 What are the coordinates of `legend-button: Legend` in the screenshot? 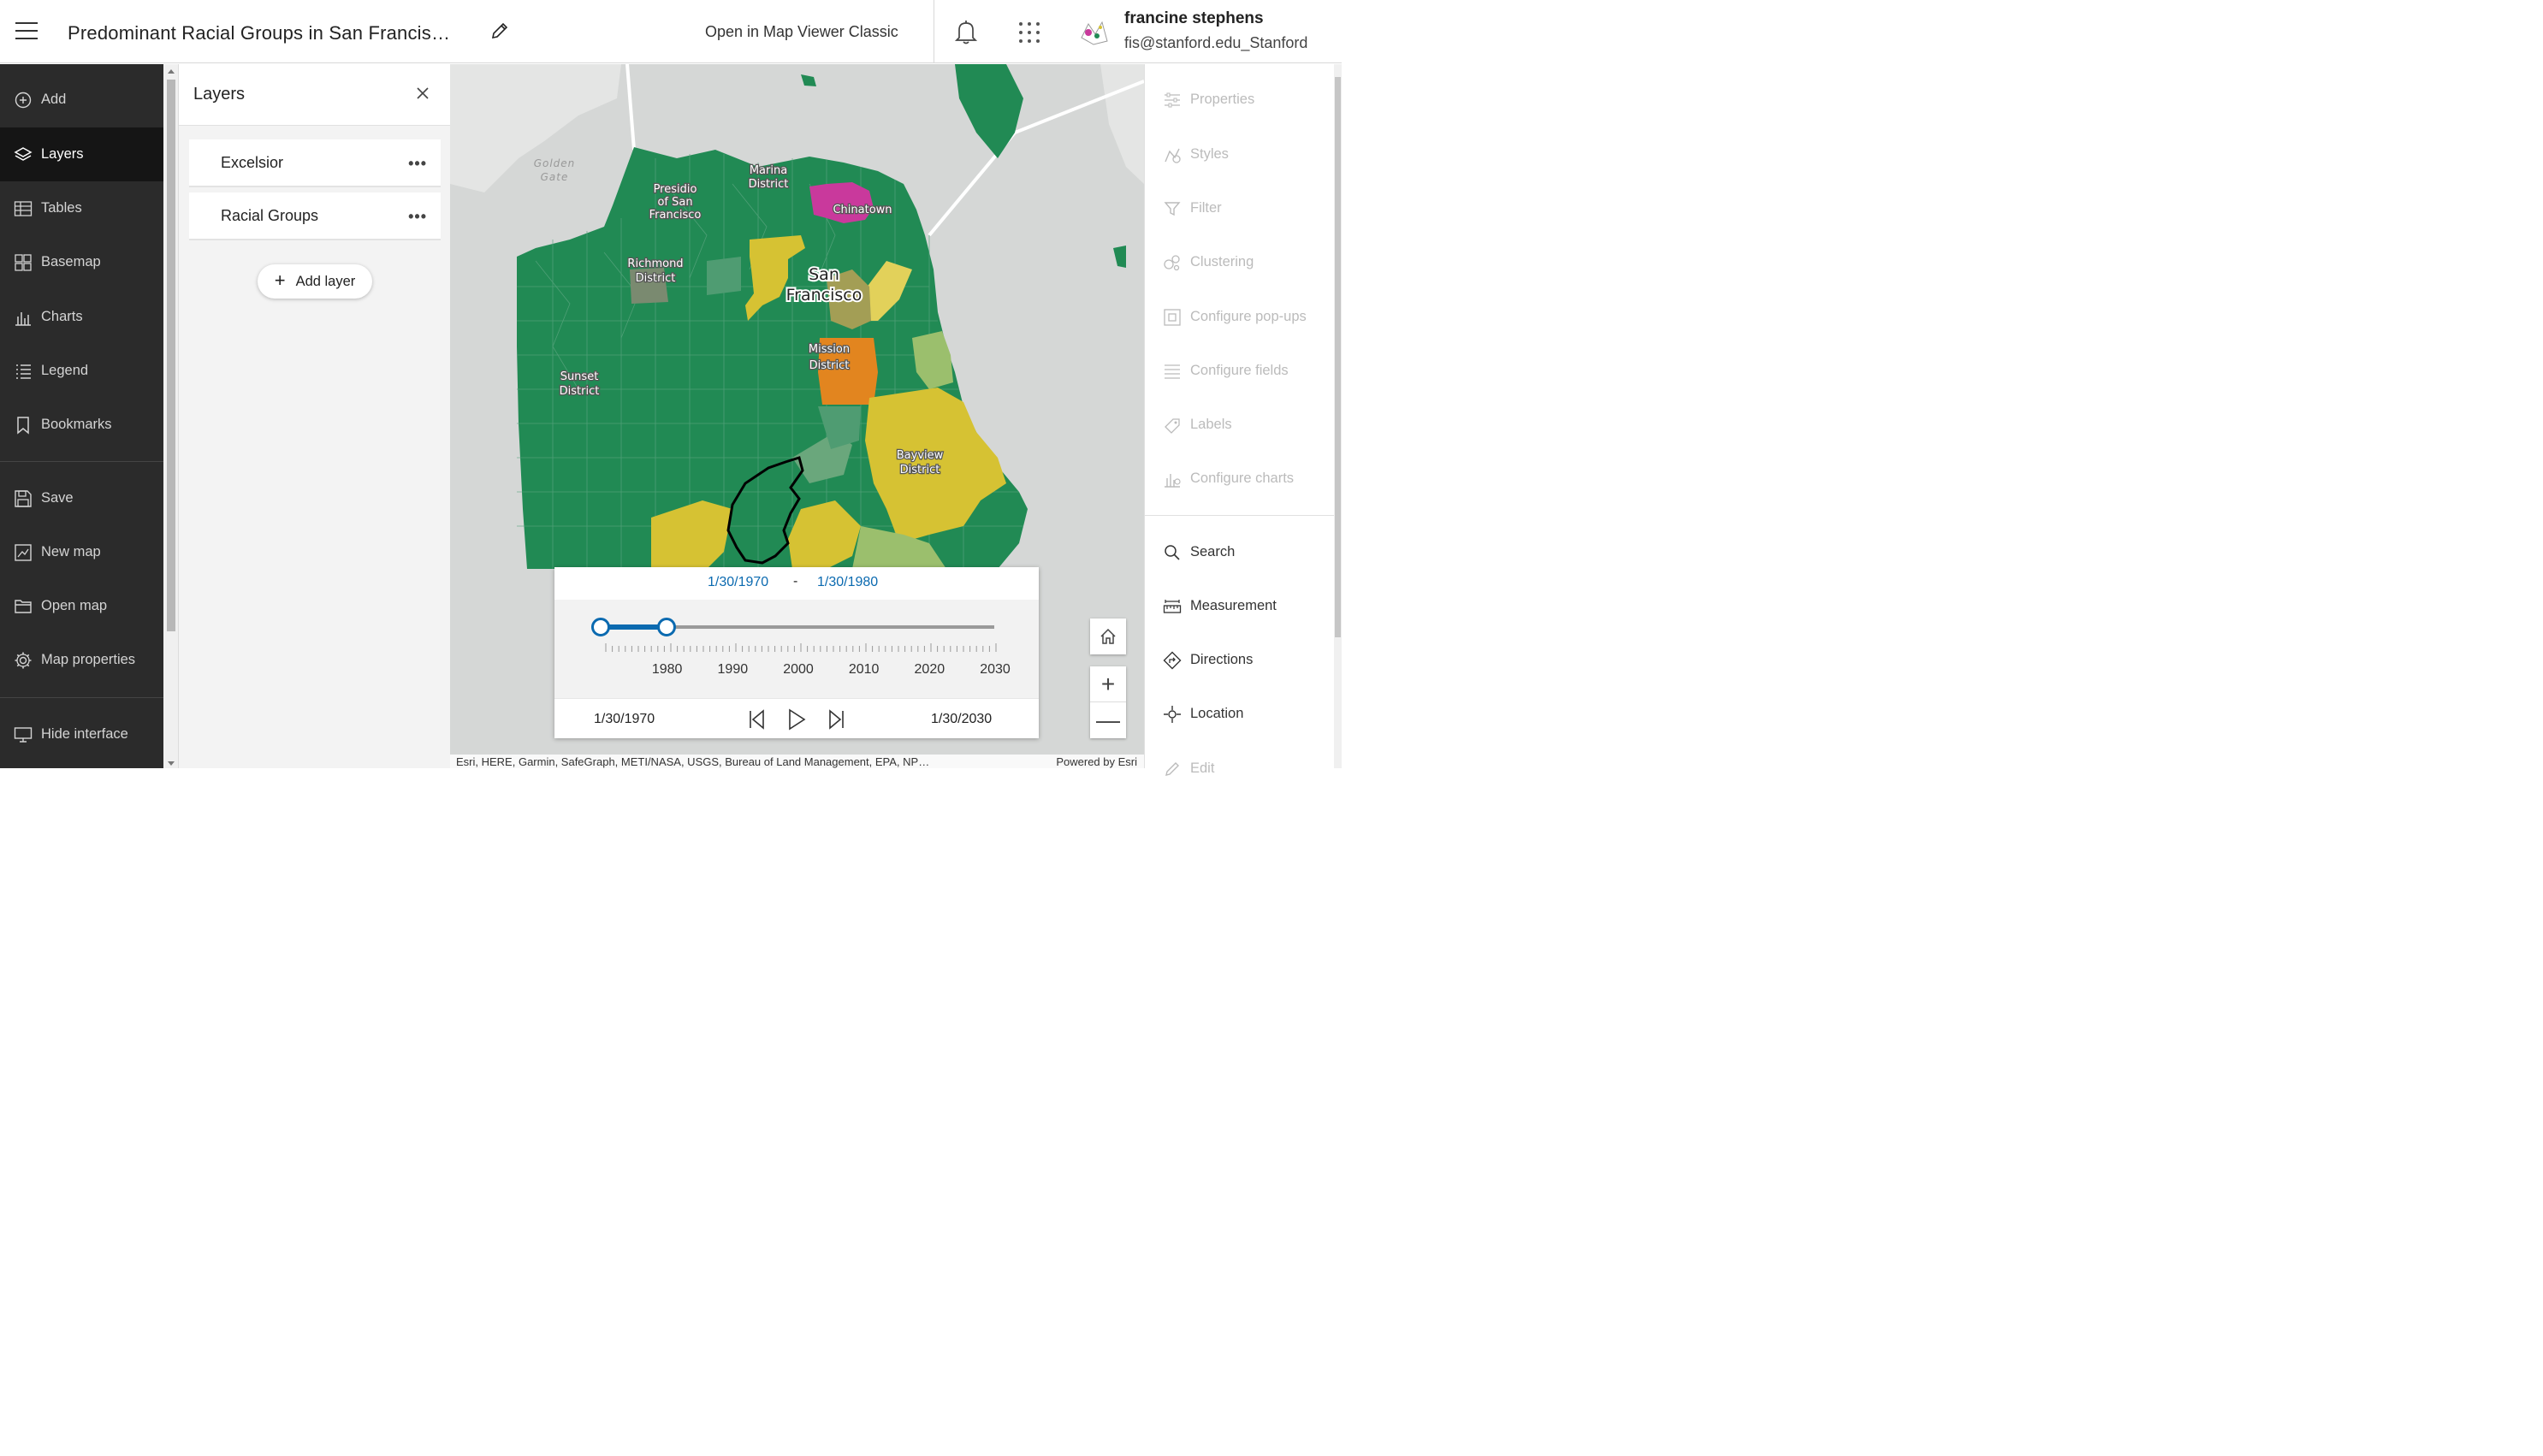 It's located at (82, 371).